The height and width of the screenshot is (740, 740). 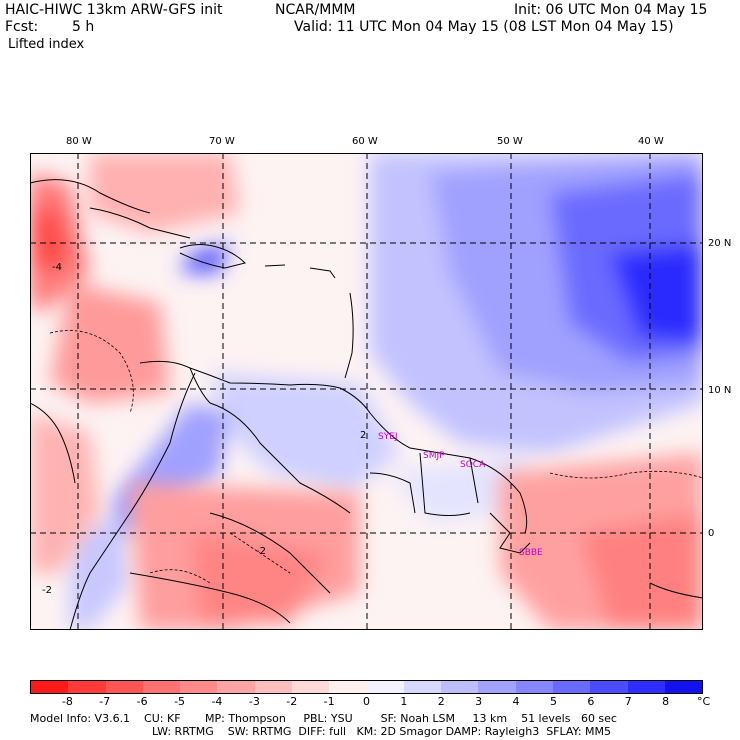 I want to click on lat-label: 10 N, so click(x=720, y=390).